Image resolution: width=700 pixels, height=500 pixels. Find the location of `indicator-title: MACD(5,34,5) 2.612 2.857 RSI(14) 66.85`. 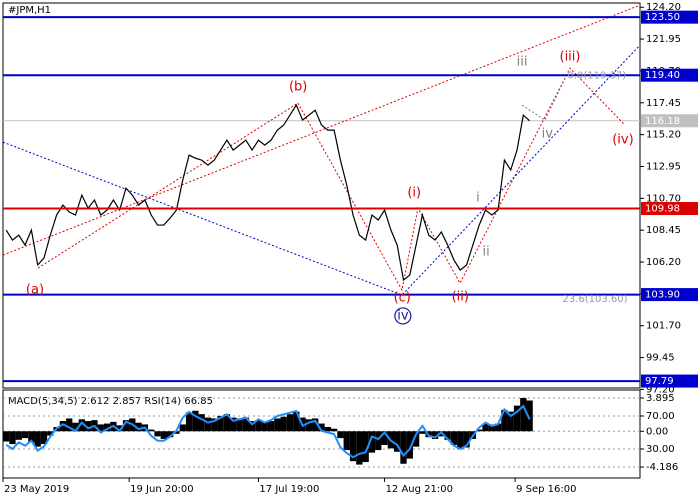

indicator-title: MACD(5,34,5) 2.612 2.857 RSI(14) 66.85 is located at coordinates (110, 401).